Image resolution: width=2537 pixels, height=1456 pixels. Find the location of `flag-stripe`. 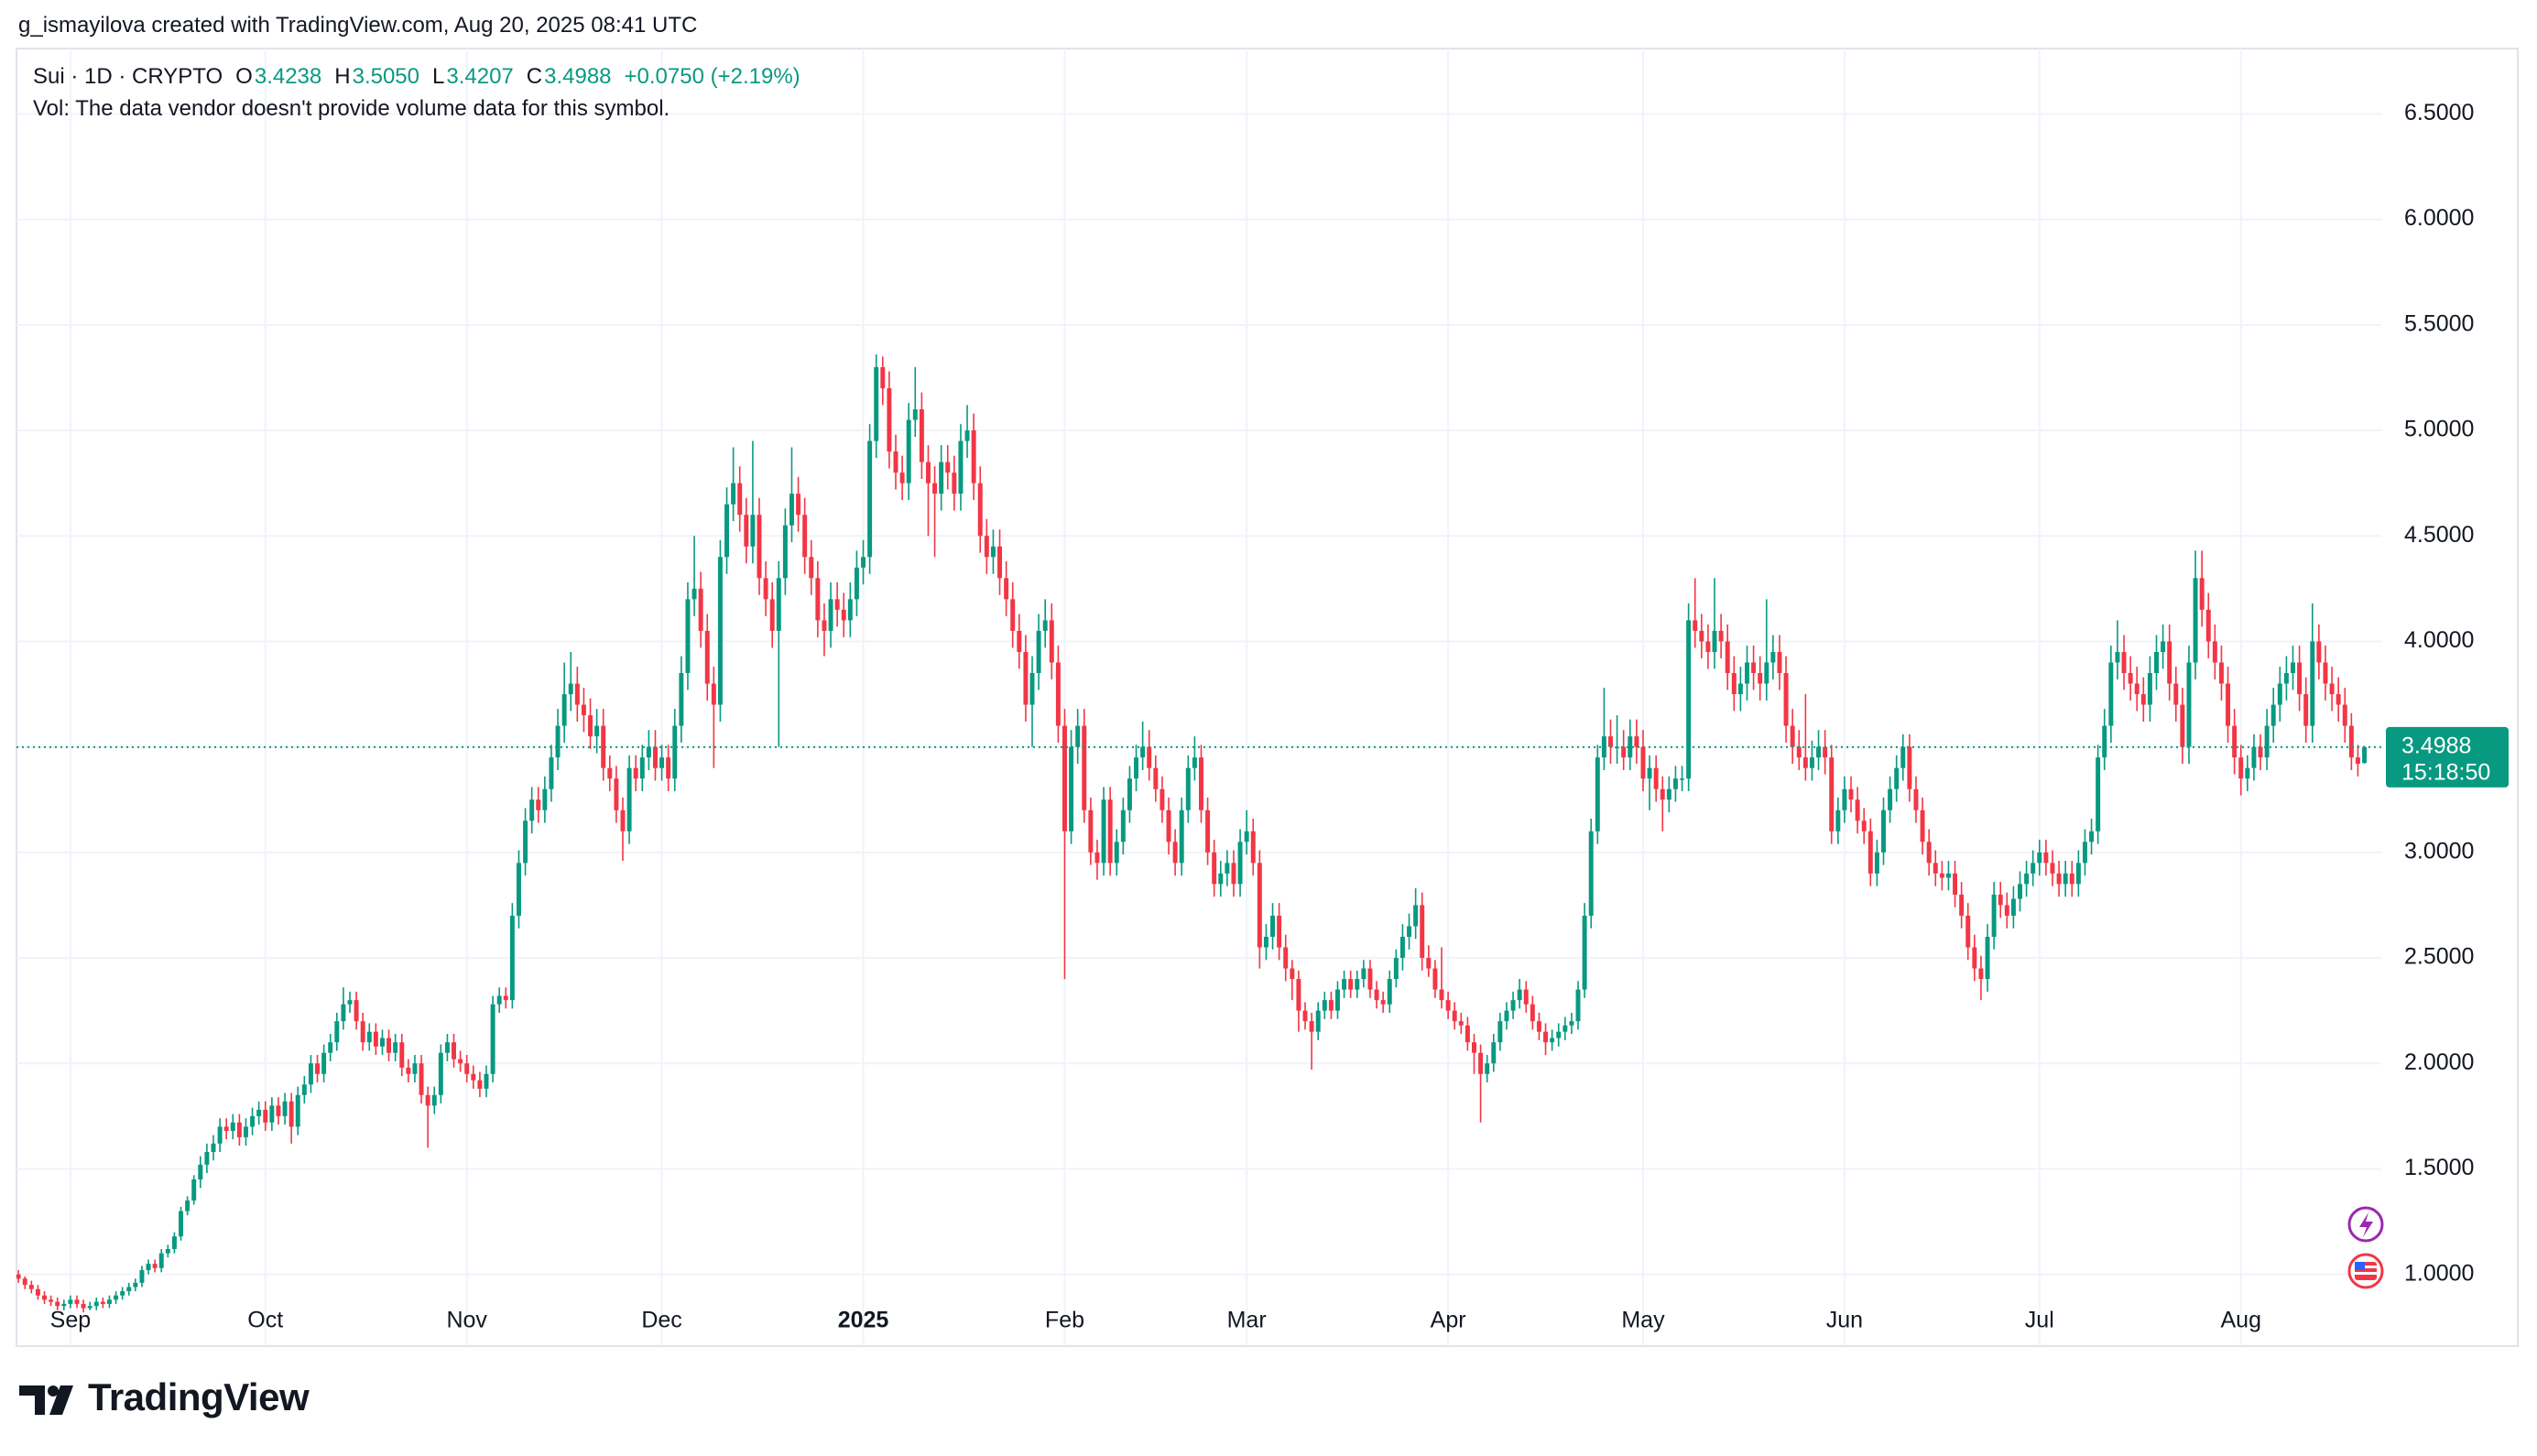

flag-stripe is located at coordinates (2366, 1273).